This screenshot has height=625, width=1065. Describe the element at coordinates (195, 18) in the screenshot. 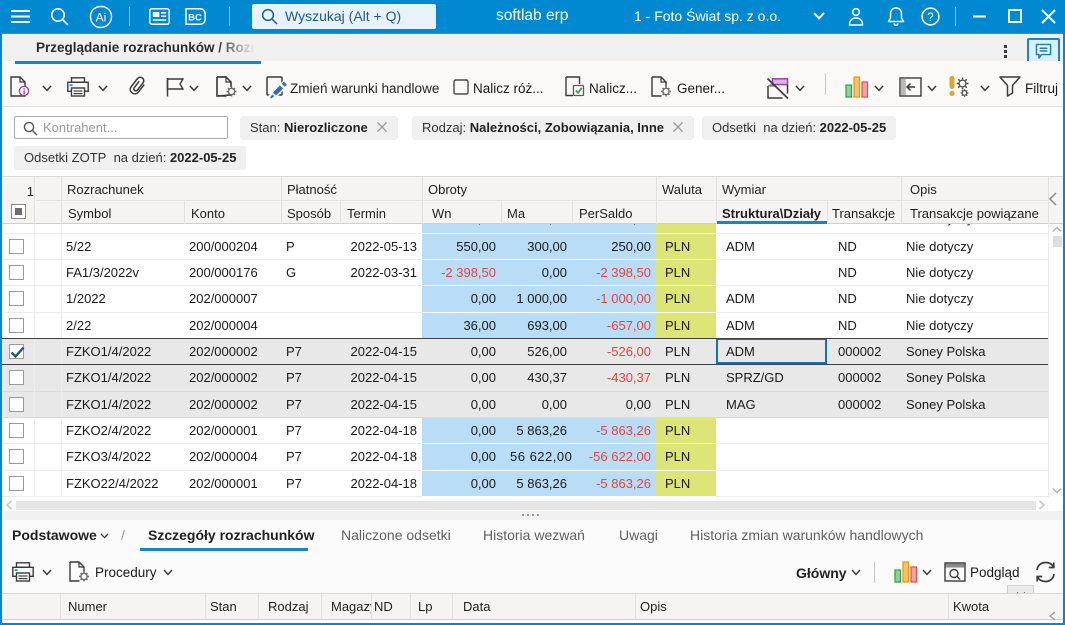

I see `svg-text: BC` at that location.